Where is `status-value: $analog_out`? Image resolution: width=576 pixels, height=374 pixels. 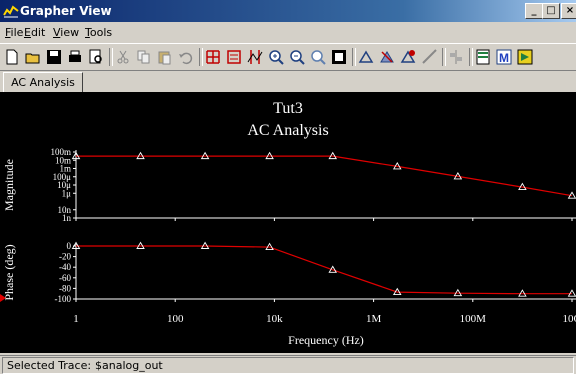
status-value: $analog_out is located at coordinates (129, 365).